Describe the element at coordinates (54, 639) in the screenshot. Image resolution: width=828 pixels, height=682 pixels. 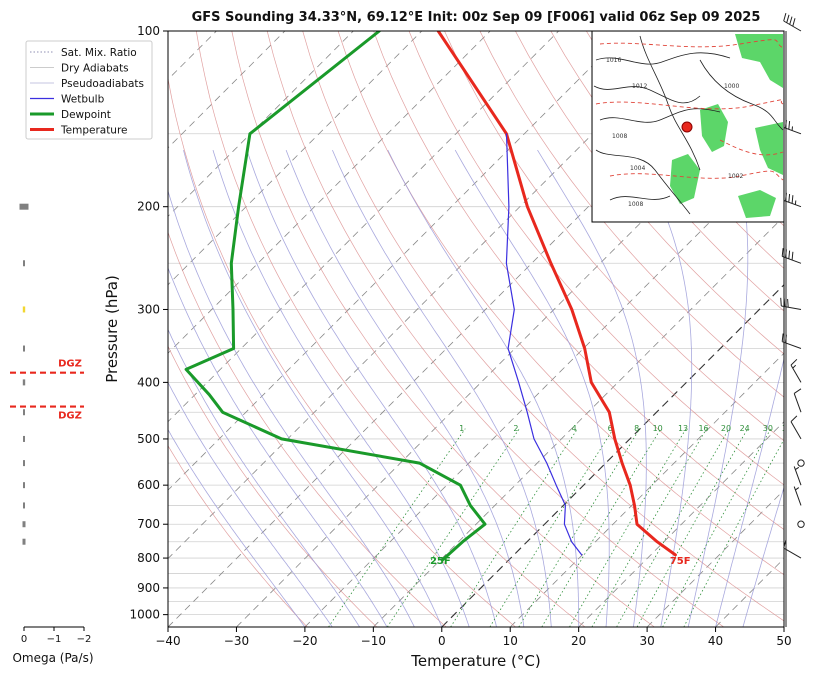
I see `omega-tick-label: −1` at that location.